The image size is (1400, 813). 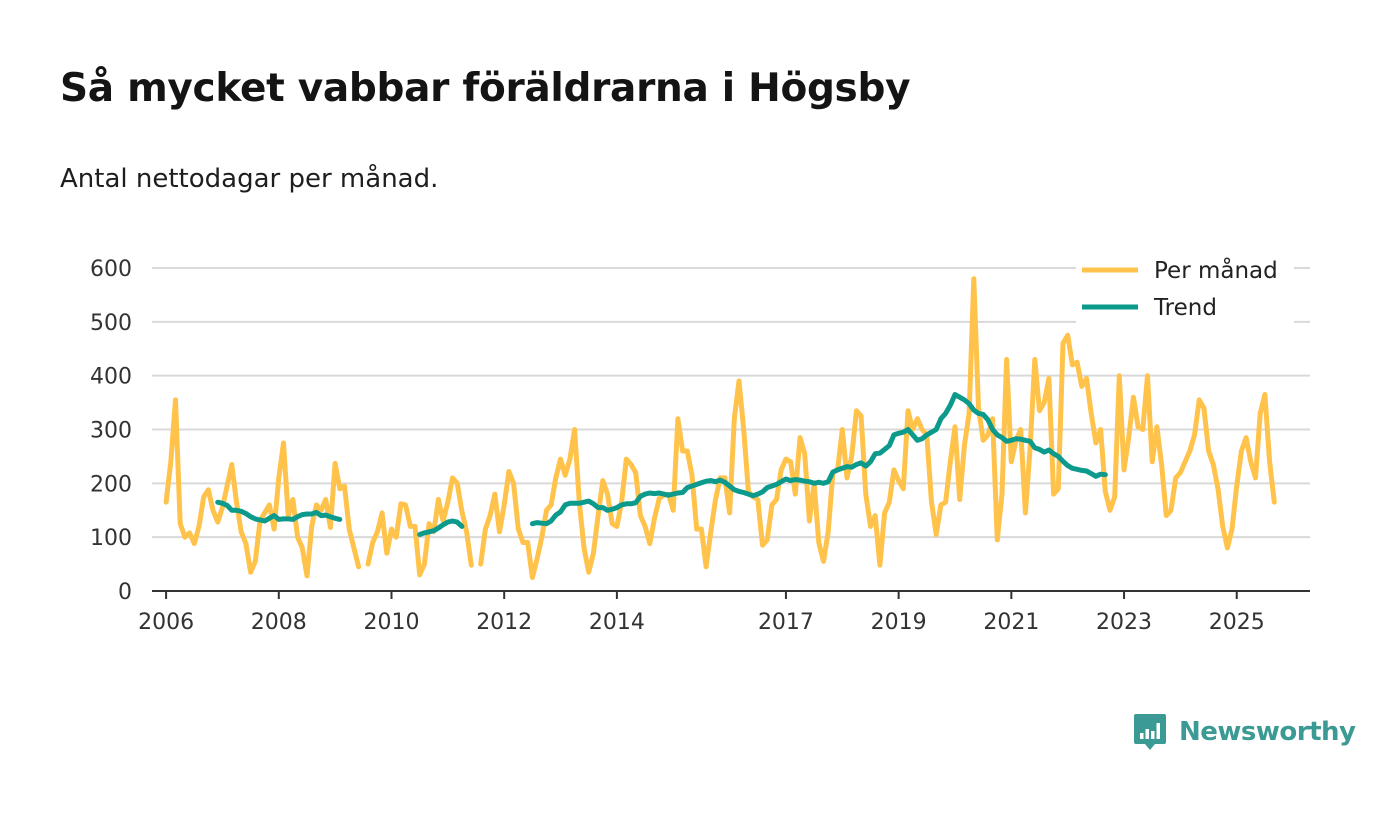 What do you see at coordinates (279, 622) in the screenshot?
I see `x-tick-label-2008: 2008` at bounding box center [279, 622].